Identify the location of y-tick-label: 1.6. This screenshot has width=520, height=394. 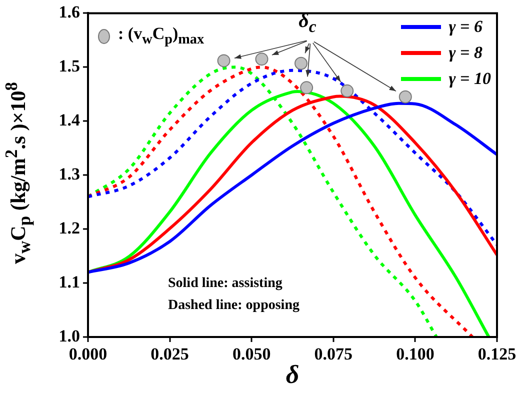
(69, 12).